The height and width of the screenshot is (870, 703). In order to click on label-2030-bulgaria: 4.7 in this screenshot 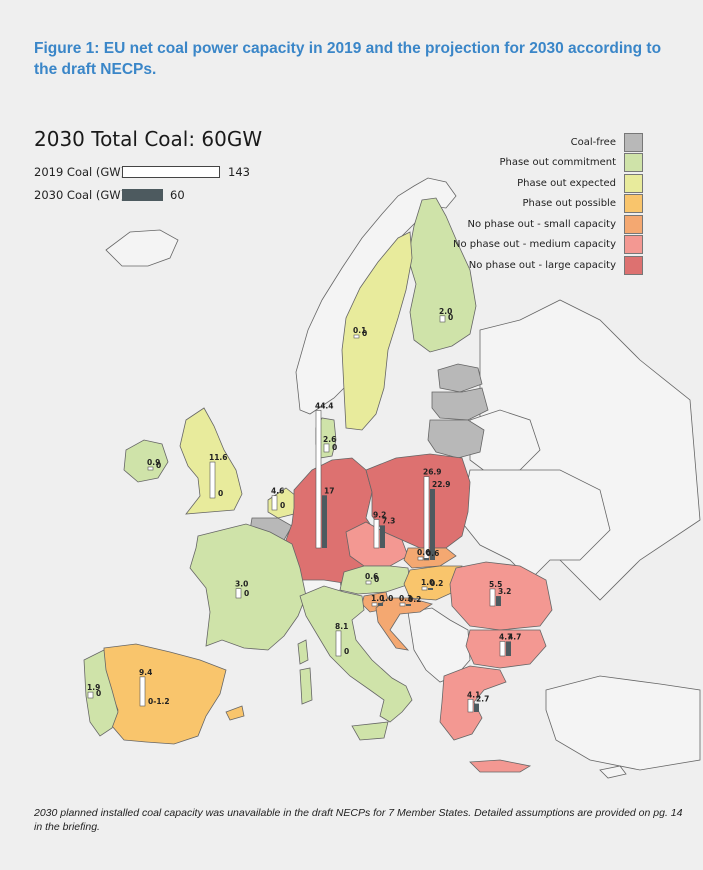, I will do `click(514, 636)`.